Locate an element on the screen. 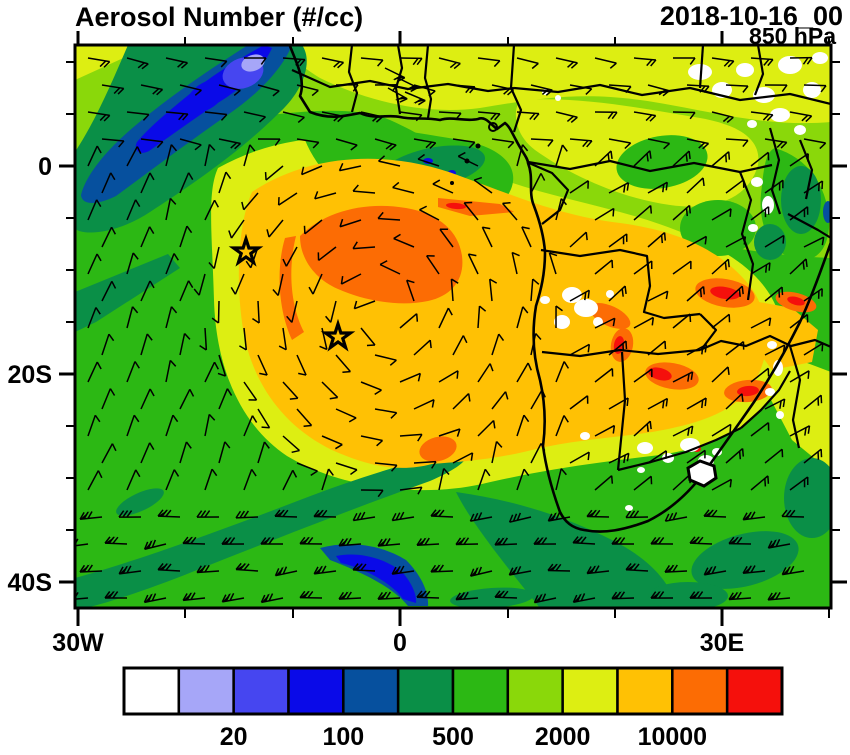 This screenshot has width=850, height=755. colorbar-label-2000: 2000 is located at coordinates (563, 736).